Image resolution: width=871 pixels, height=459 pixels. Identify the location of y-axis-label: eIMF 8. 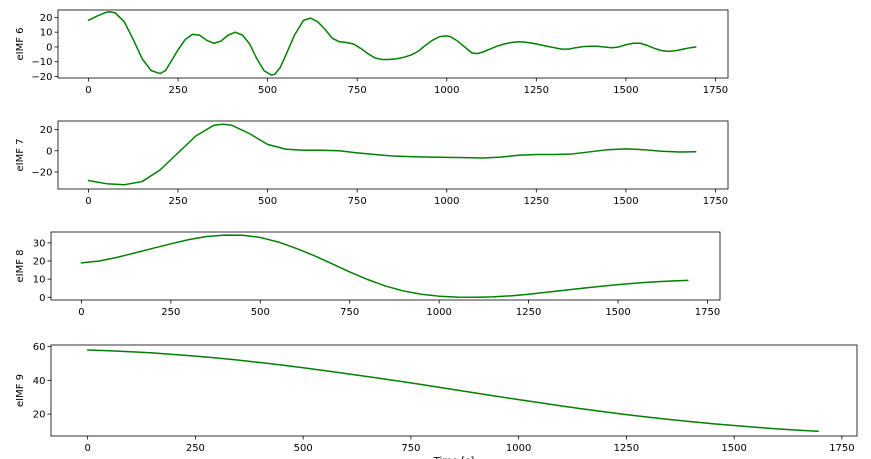
(20, 265).